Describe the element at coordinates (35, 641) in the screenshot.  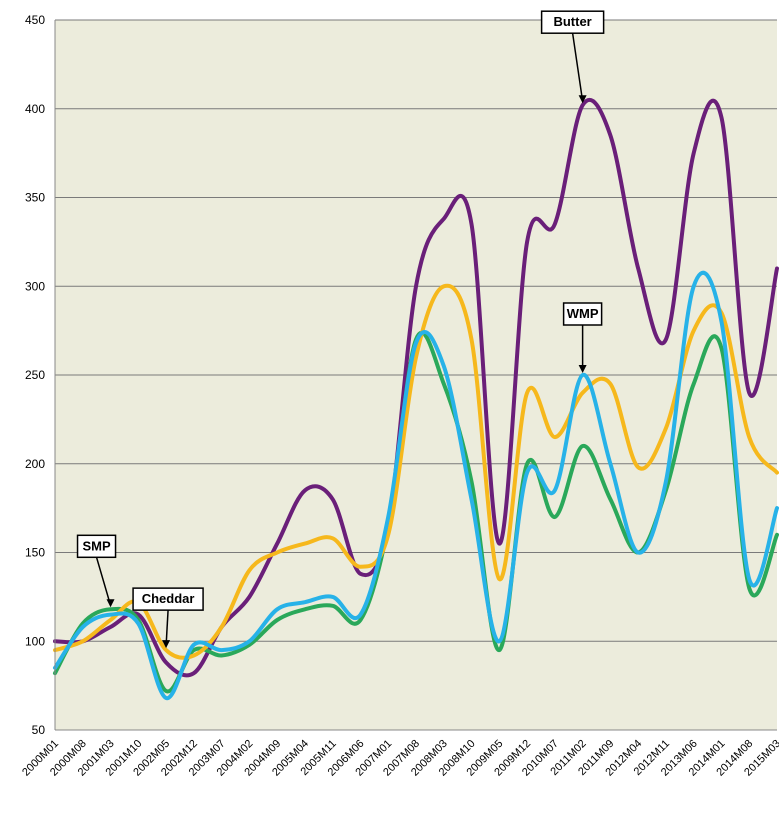
I see `y-tick-label: 100` at that location.